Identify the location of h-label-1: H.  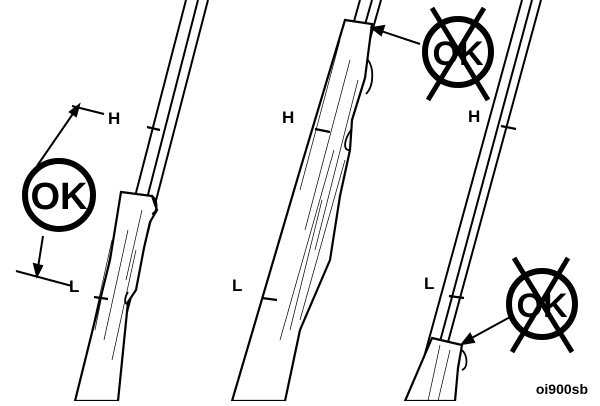
(114, 118).